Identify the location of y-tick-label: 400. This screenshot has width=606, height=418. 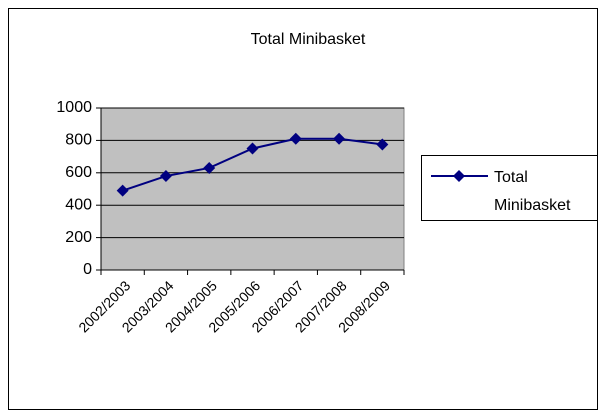
(78, 204).